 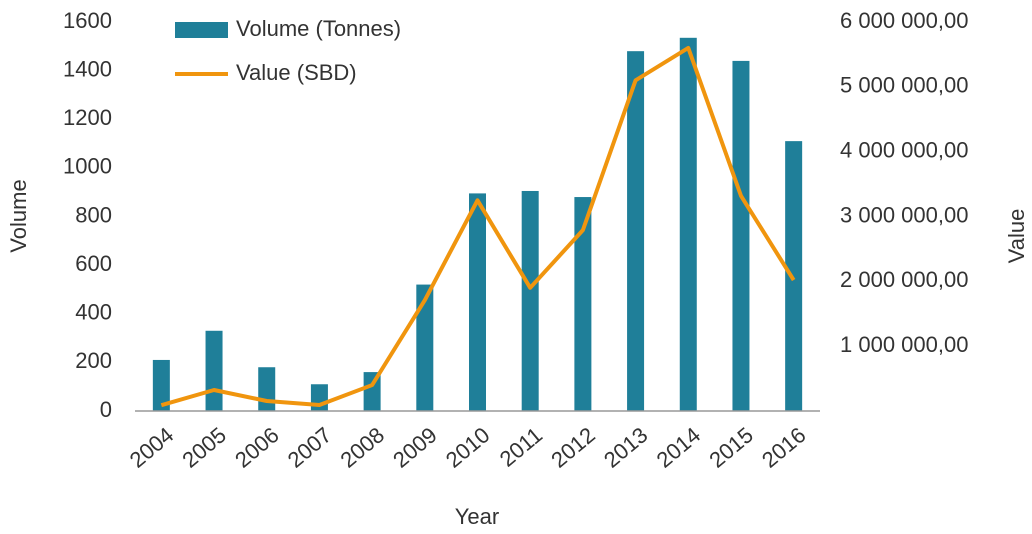 I want to click on x-axis-title: Year, so click(x=477, y=516).